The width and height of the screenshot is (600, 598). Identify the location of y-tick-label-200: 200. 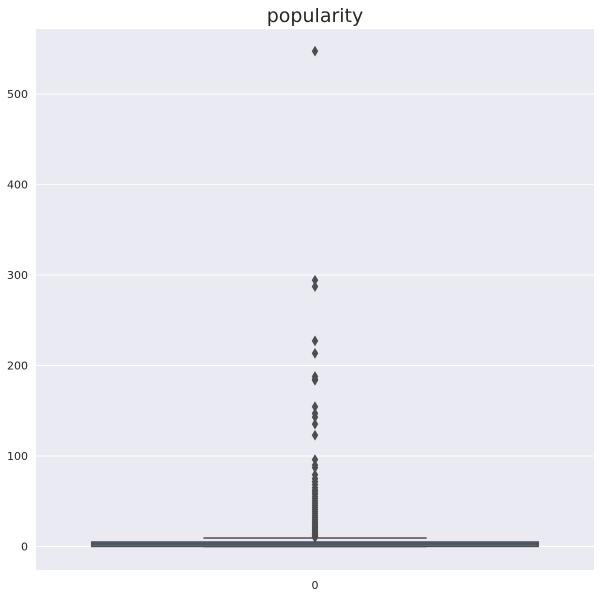
(17, 366).